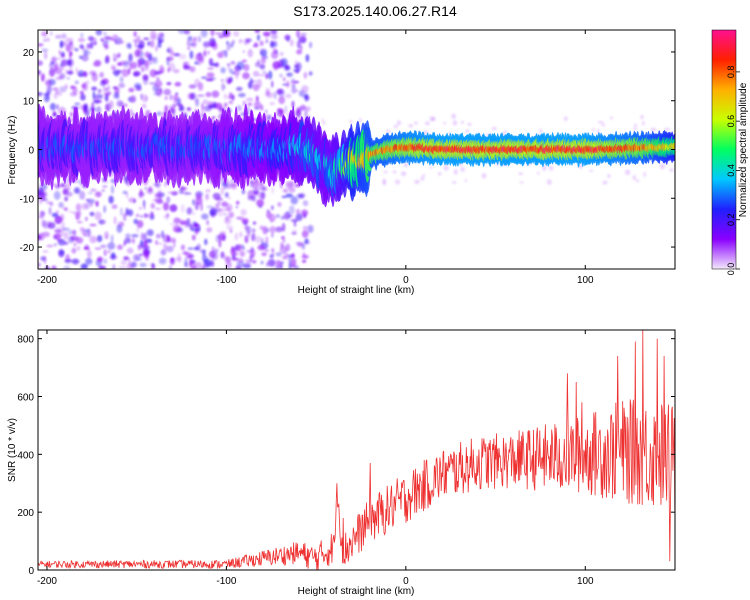 This screenshot has width=750, height=600. I want to click on colorbar-tick-label: 0.6, so click(731, 121).